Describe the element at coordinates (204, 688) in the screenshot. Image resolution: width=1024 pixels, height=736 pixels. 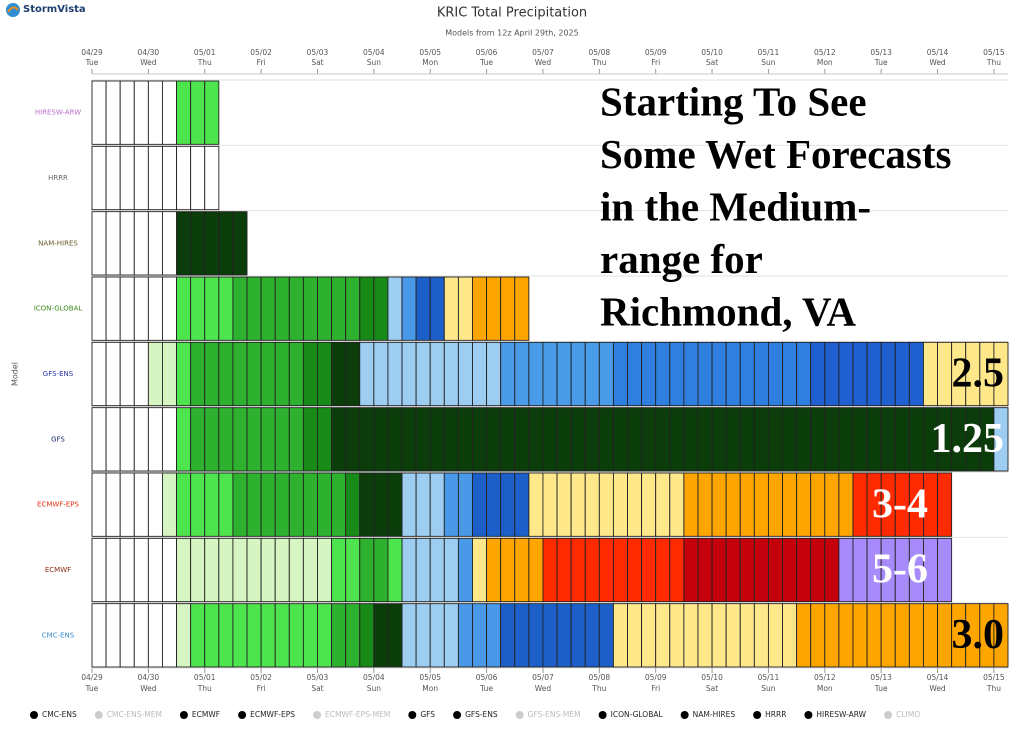
I see `x-tick-day: Thu` at that location.